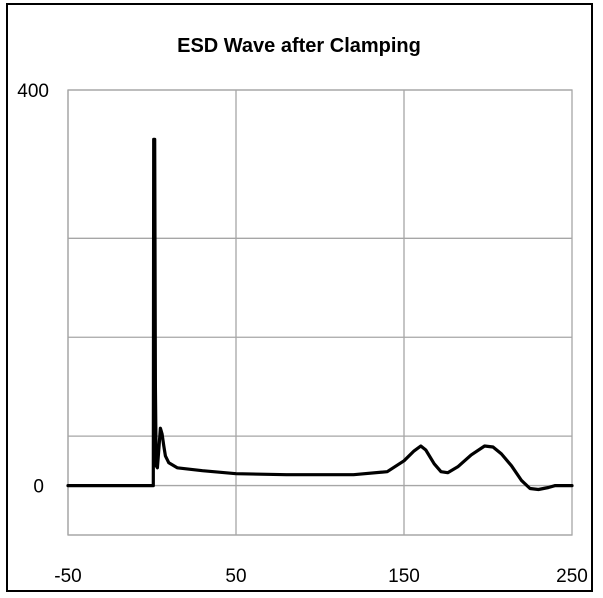  What do you see at coordinates (299, 46) in the screenshot?
I see `chart-title: ESD Wave after Clamping` at bounding box center [299, 46].